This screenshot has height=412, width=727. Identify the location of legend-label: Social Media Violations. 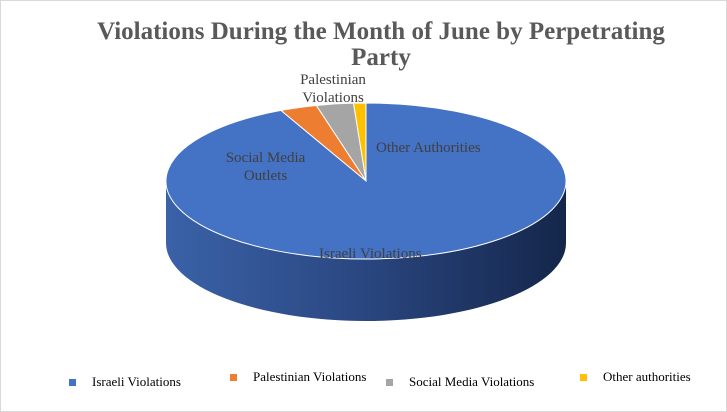
(472, 381).